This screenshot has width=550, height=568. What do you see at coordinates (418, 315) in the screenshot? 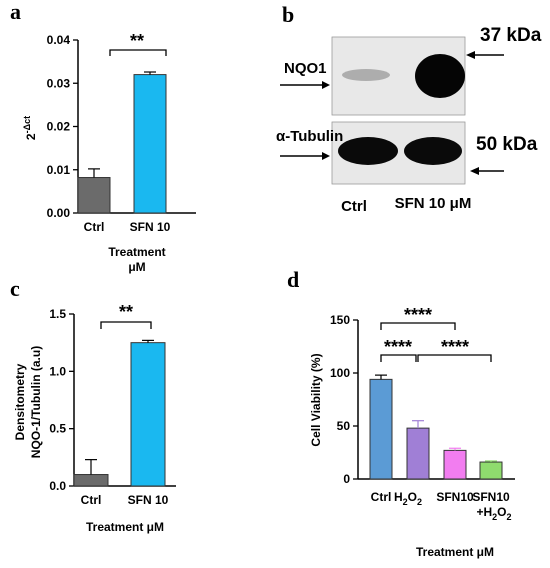
I see `panel-d-sig-label-1: ****` at bounding box center [418, 315].